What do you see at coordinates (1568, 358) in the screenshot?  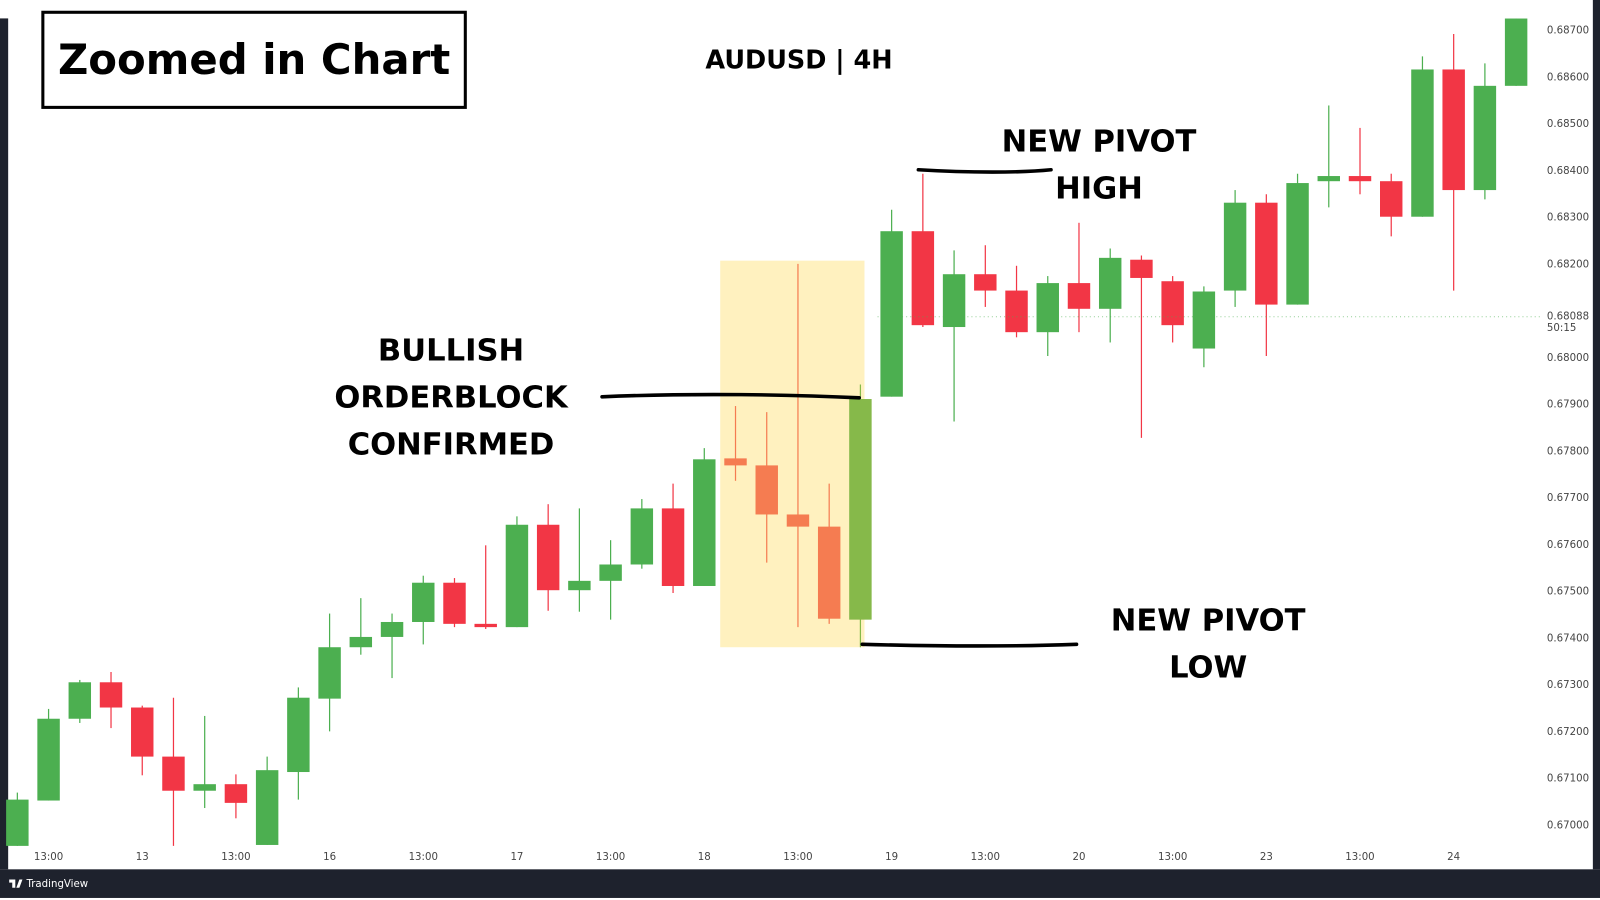 I see `y-tick-label: 0.68000` at bounding box center [1568, 358].